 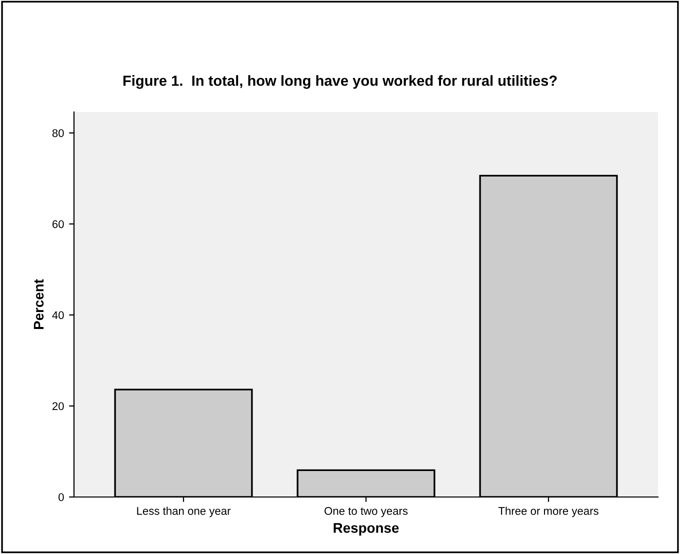 I want to click on y-tick-label: 80, so click(x=58, y=133).